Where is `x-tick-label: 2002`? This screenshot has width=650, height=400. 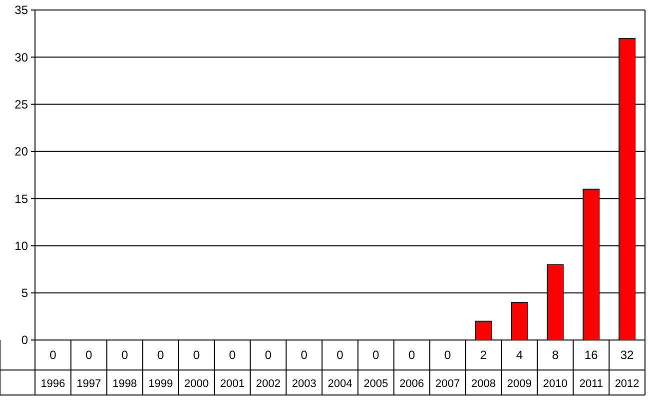 x-tick-label: 2002 is located at coordinates (268, 384).